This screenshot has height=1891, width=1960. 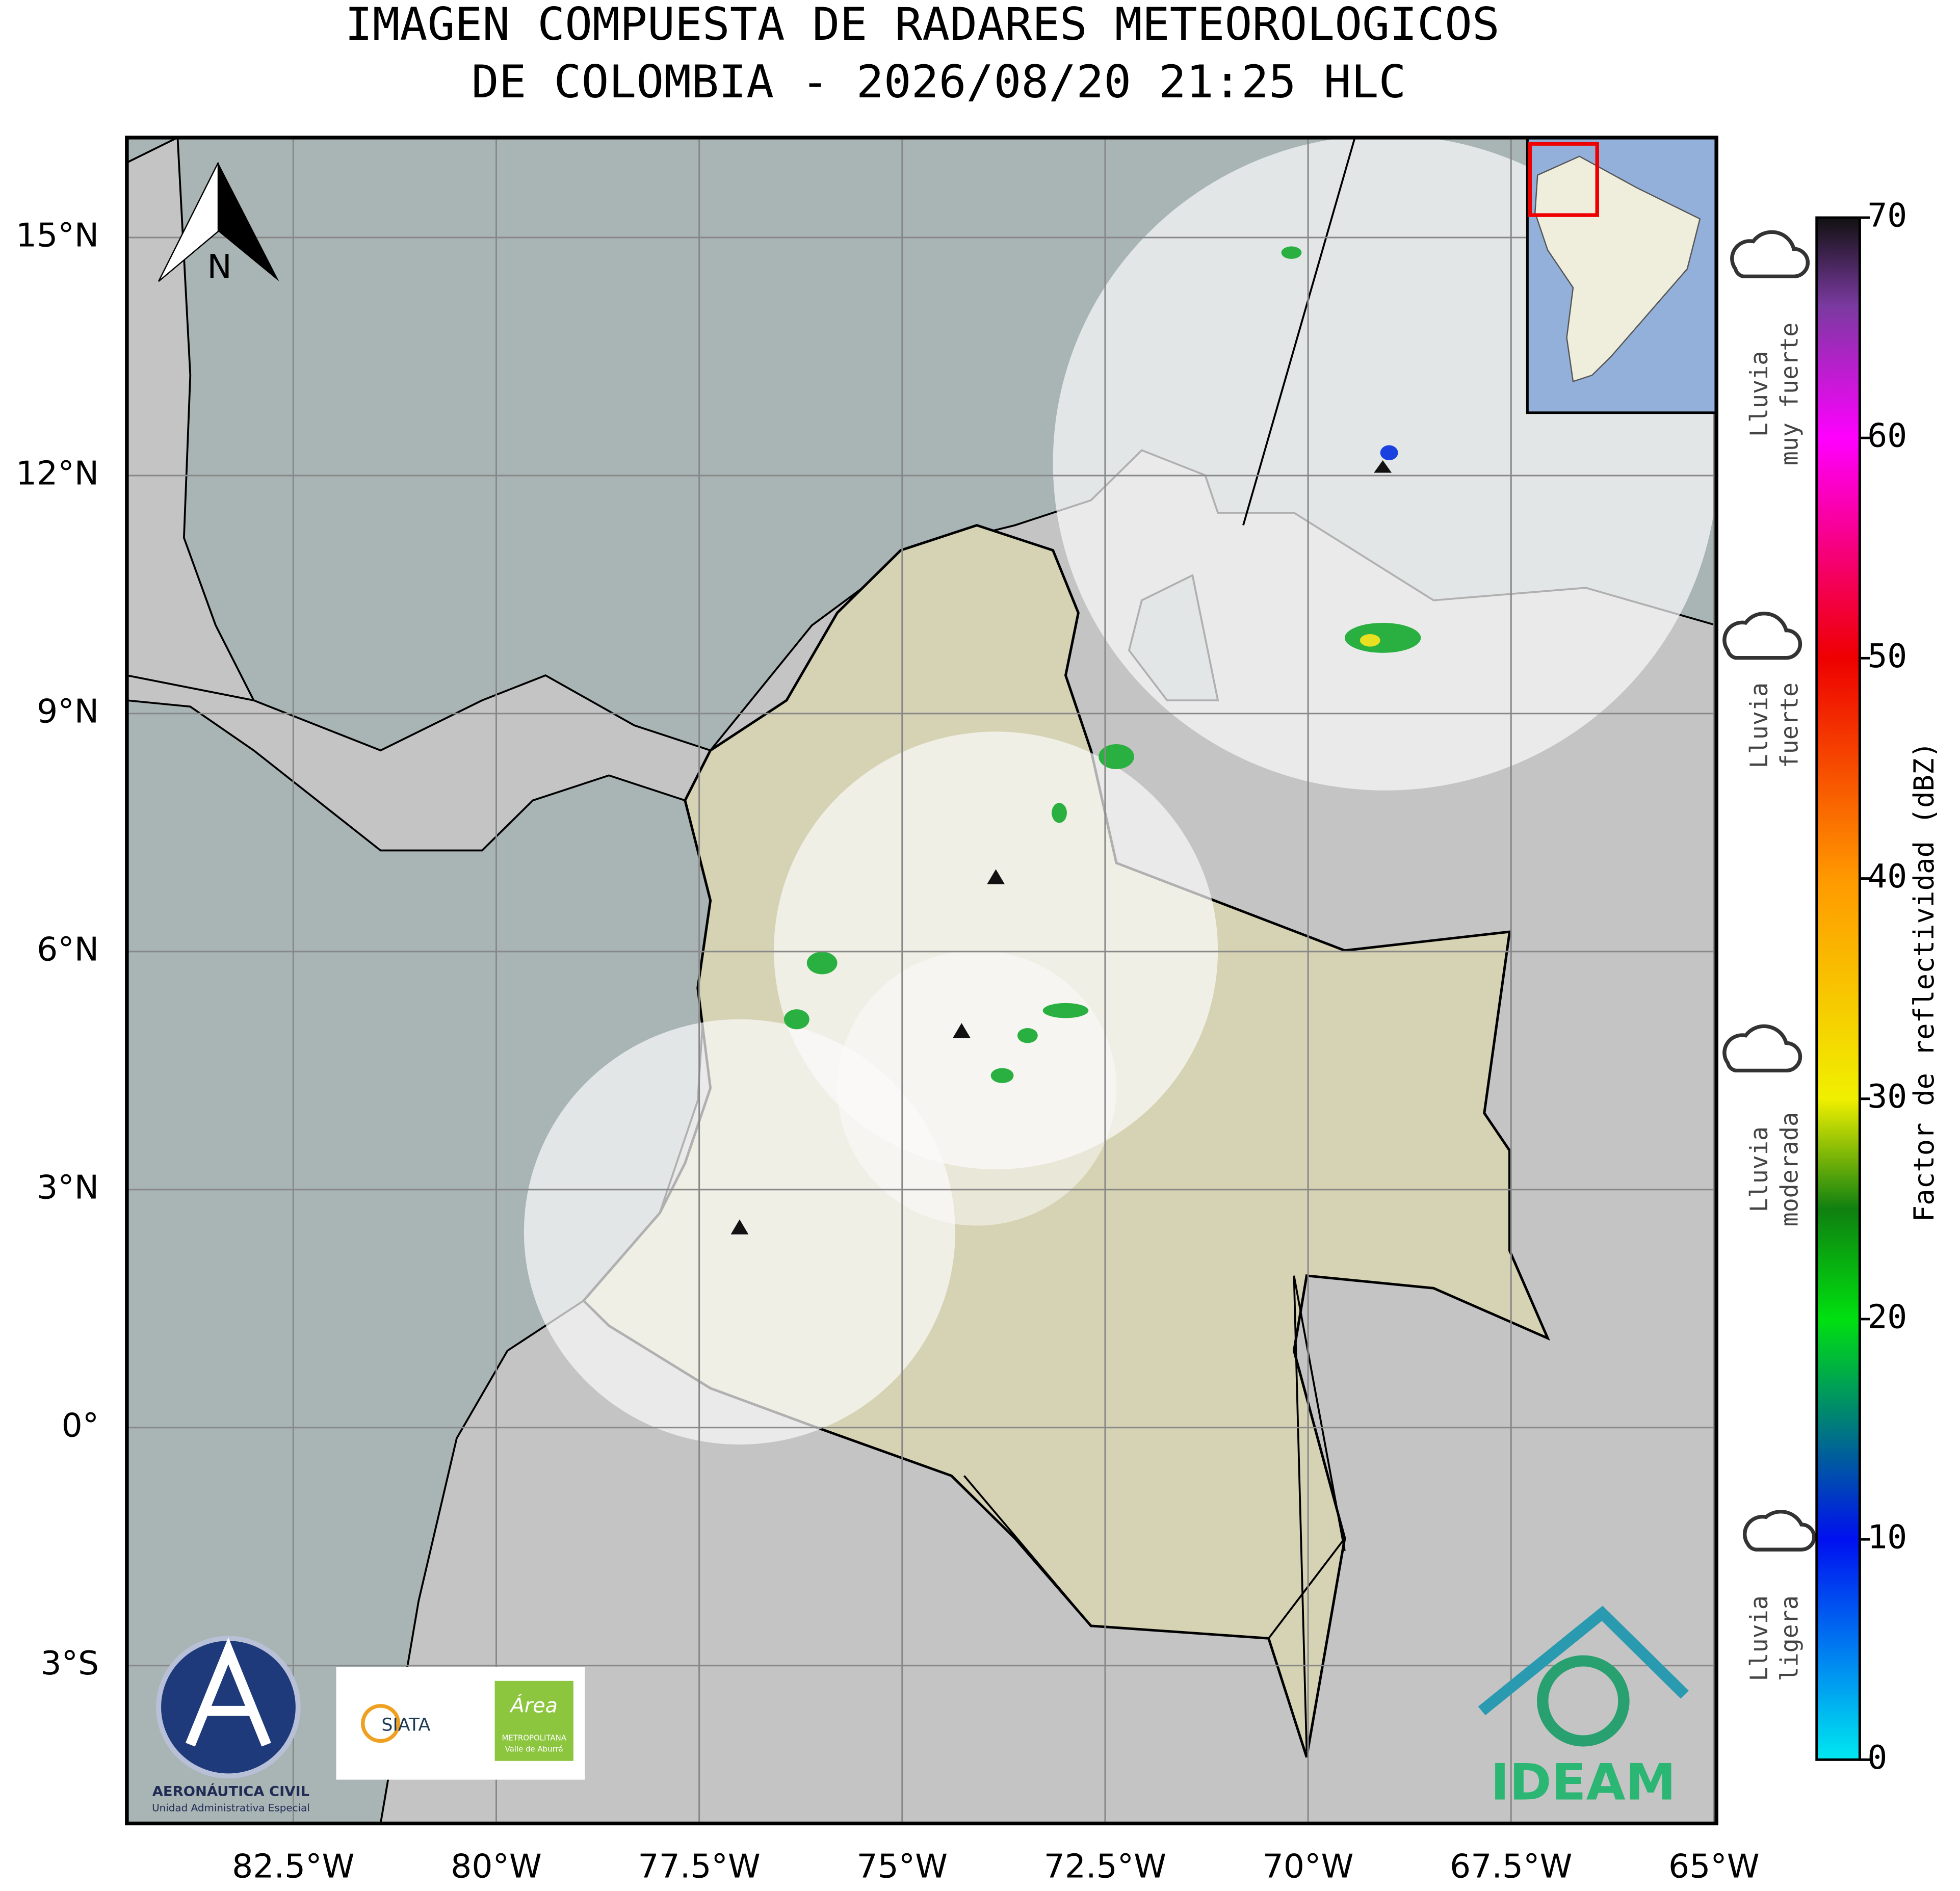 I want to click on lat-tick-label: 15°N, so click(x=57, y=235).